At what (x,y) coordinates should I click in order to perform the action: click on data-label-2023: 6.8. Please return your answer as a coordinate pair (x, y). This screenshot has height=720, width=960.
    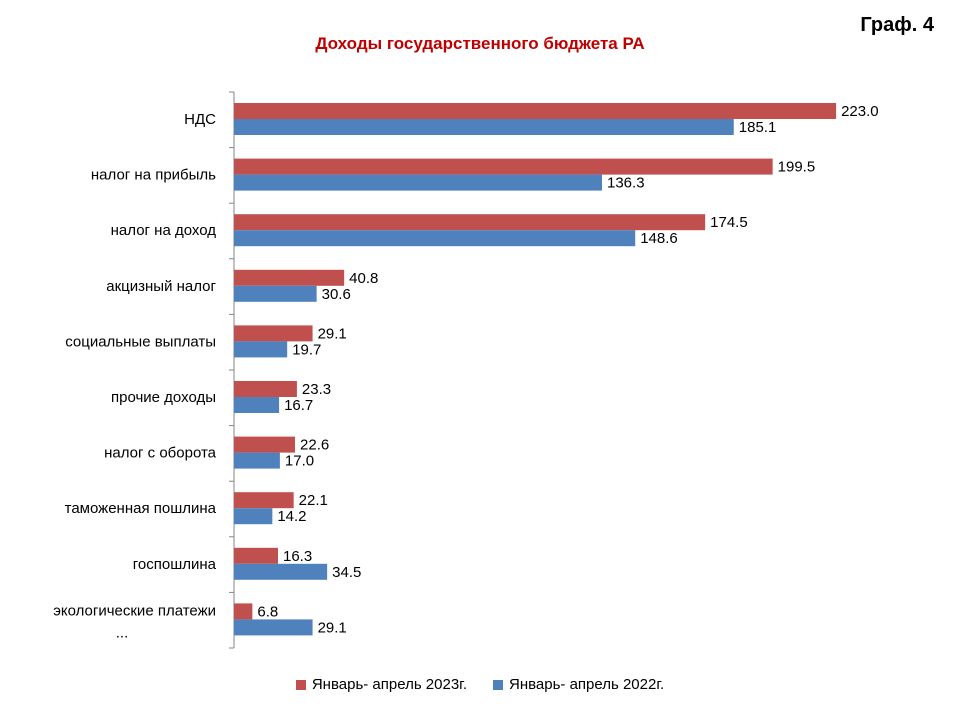
    Looking at the image, I should click on (267, 611).